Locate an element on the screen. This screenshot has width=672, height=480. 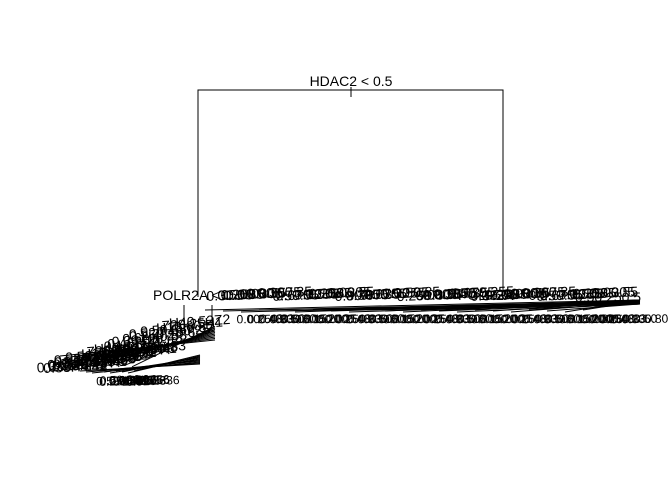
overlap-label: 0.48Z26 is located at coordinates (135, 381).